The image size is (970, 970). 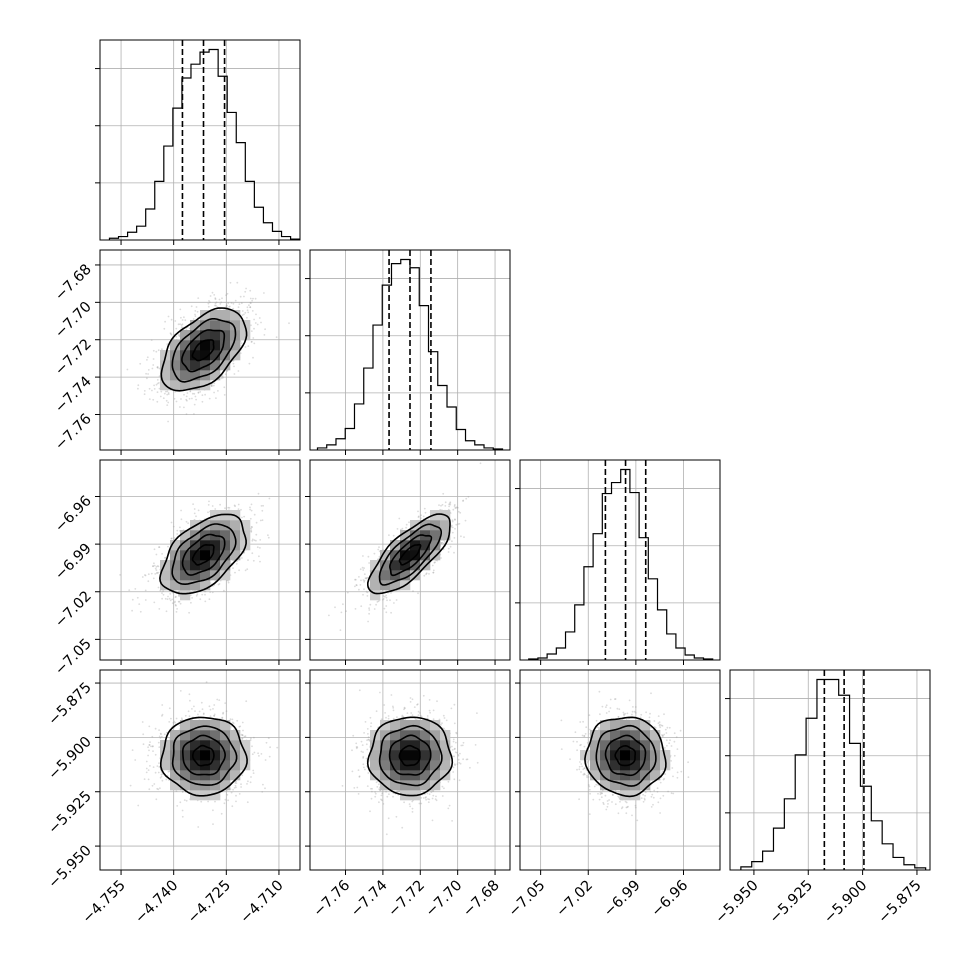 I want to click on panel-frame, so click(x=200, y=770).